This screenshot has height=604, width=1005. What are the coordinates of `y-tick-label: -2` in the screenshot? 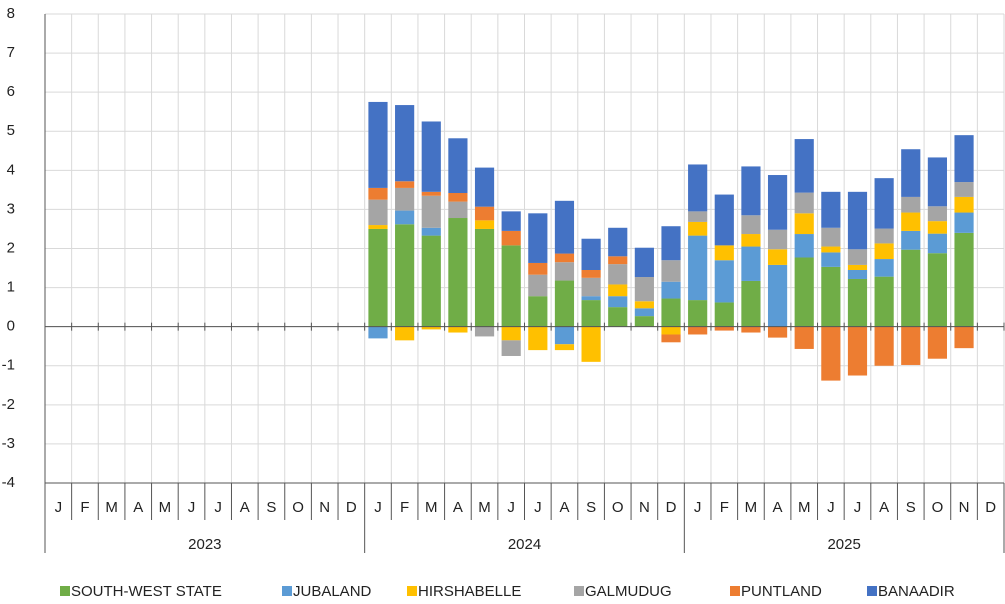 It's located at (8, 404).